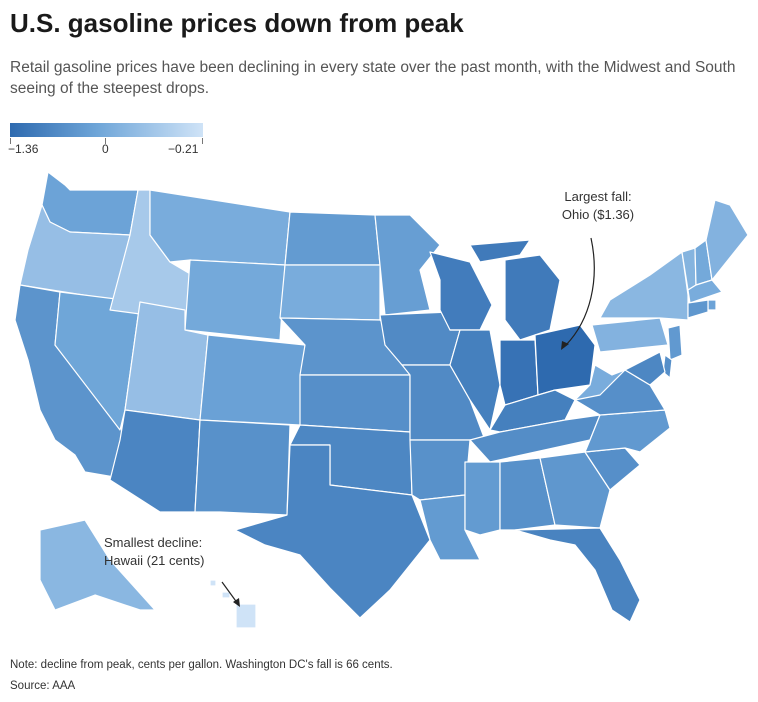 Image resolution: width=758 pixels, height=702 pixels. Describe the element at coordinates (645, 368) in the screenshot. I see `state-md` at that location.